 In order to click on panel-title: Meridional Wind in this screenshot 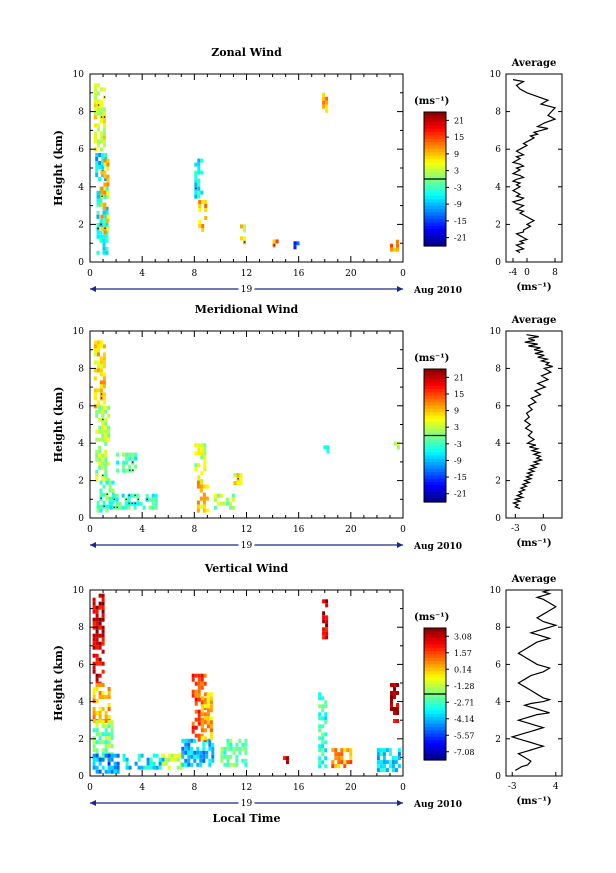, I will do `click(247, 309)`.